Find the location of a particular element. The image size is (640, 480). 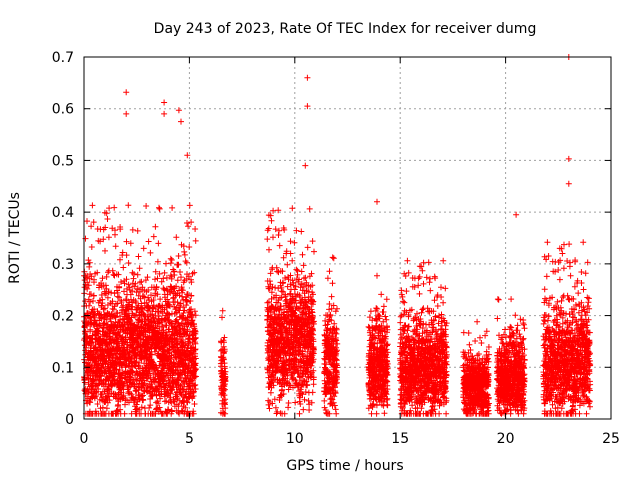

x-tick-label: 5 is located at coordinates (189, 439).